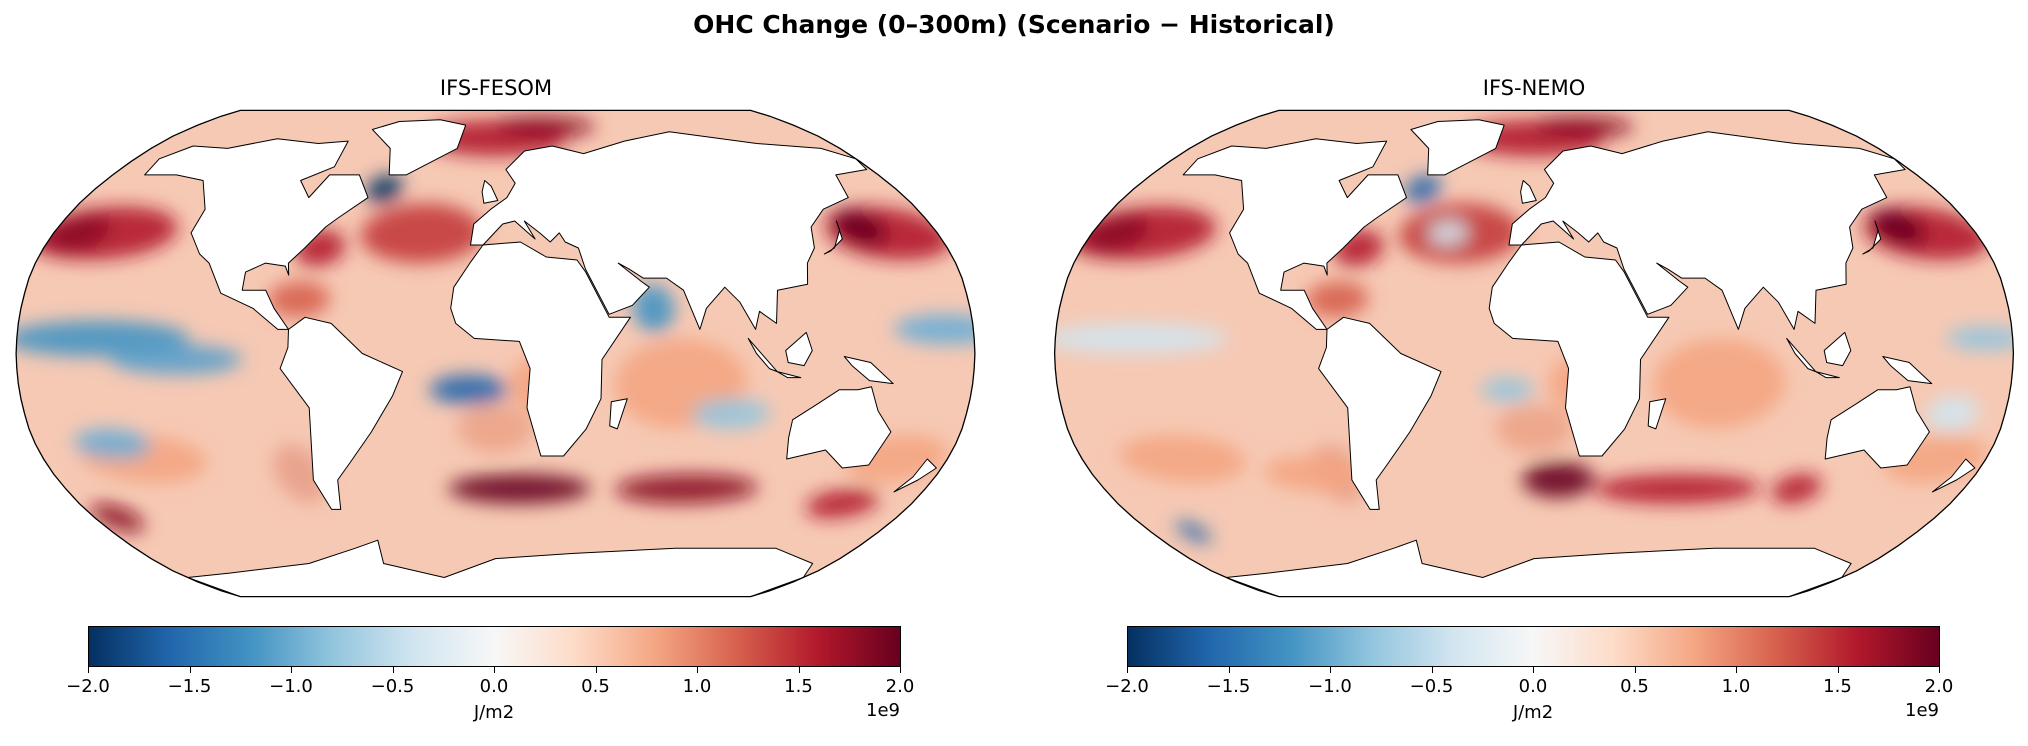 The width and height of the screenshot is (2028, 746). Describe the element at coordinates (1534, 88) in the screenshot. I see `panel-title-nemo: IFS-NEMO` at that location.